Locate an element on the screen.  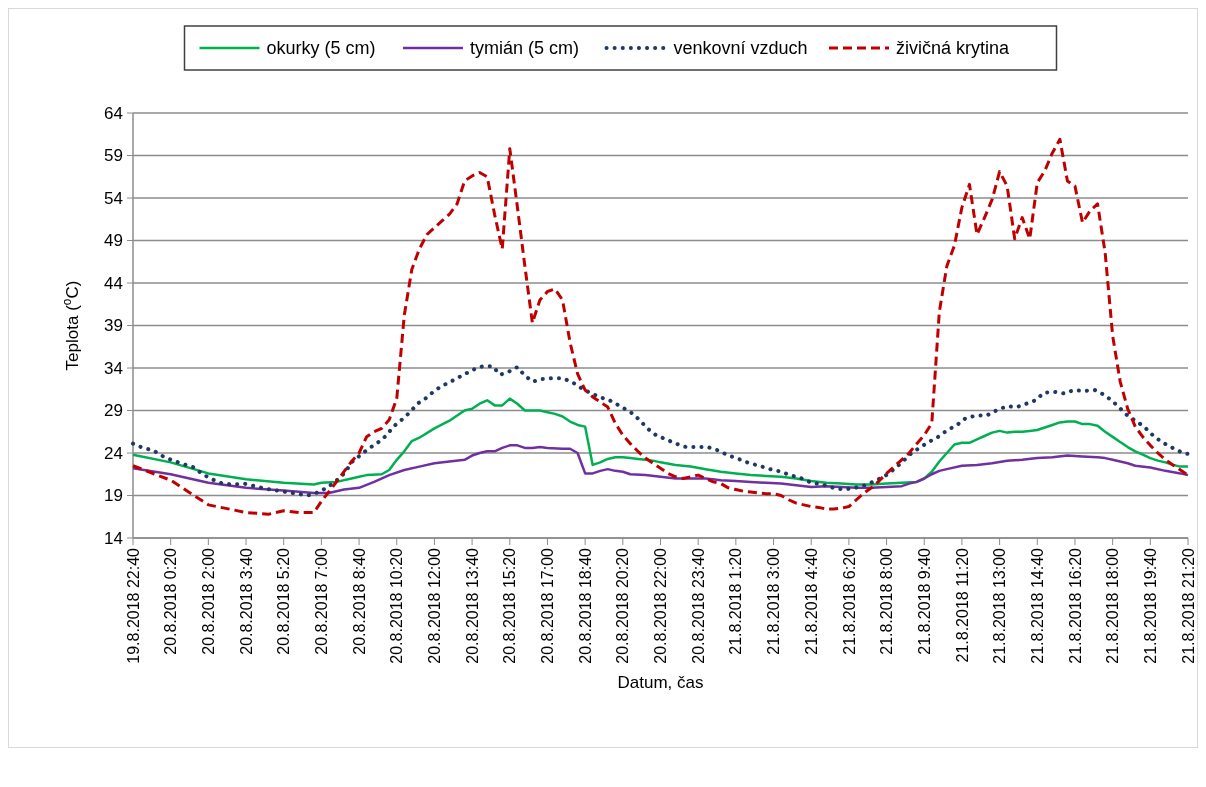
y-tick-label: 14 is located at coordinates (113, 538).